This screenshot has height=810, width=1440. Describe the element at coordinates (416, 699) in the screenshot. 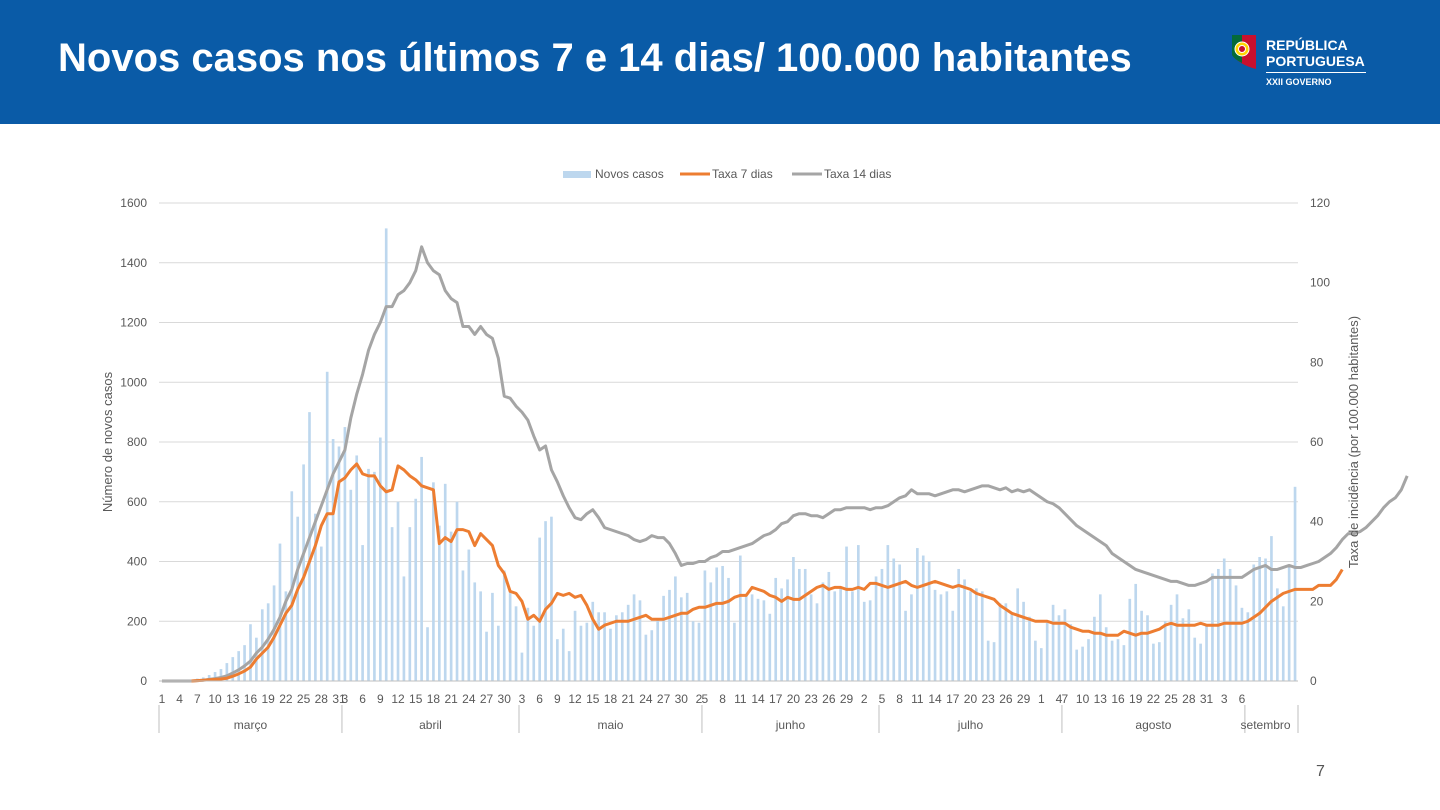

I see `x-tick-label: 15` at that location.